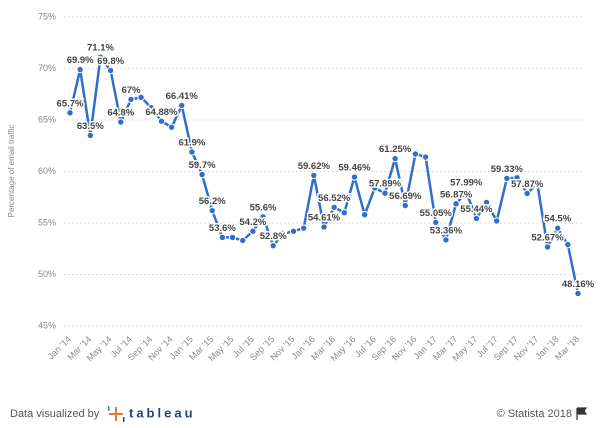 Image resolution: width=600 pixels, height=428 pixels. What do you see at coordinates (11, 171) in the screenshot?
I see `y-axis-title: Percentage of email traffic` at bounding box center [11, 171].